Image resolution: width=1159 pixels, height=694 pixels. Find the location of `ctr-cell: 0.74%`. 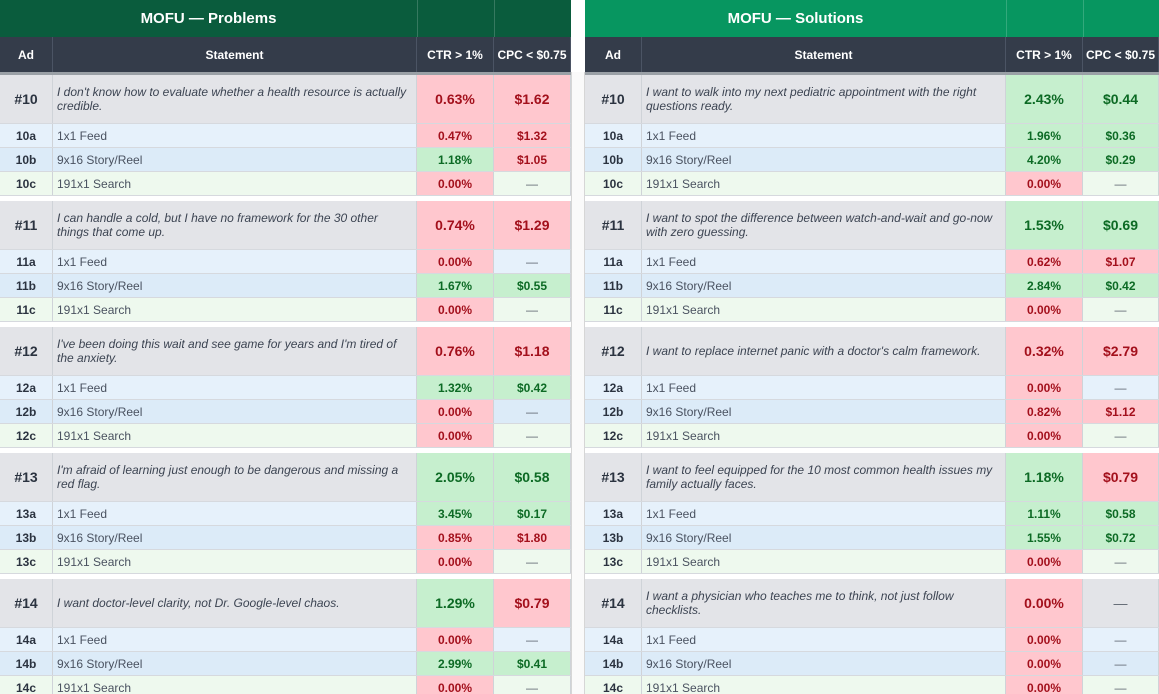

ctr-cell: 0.74% is located at coordinates (455, 225).